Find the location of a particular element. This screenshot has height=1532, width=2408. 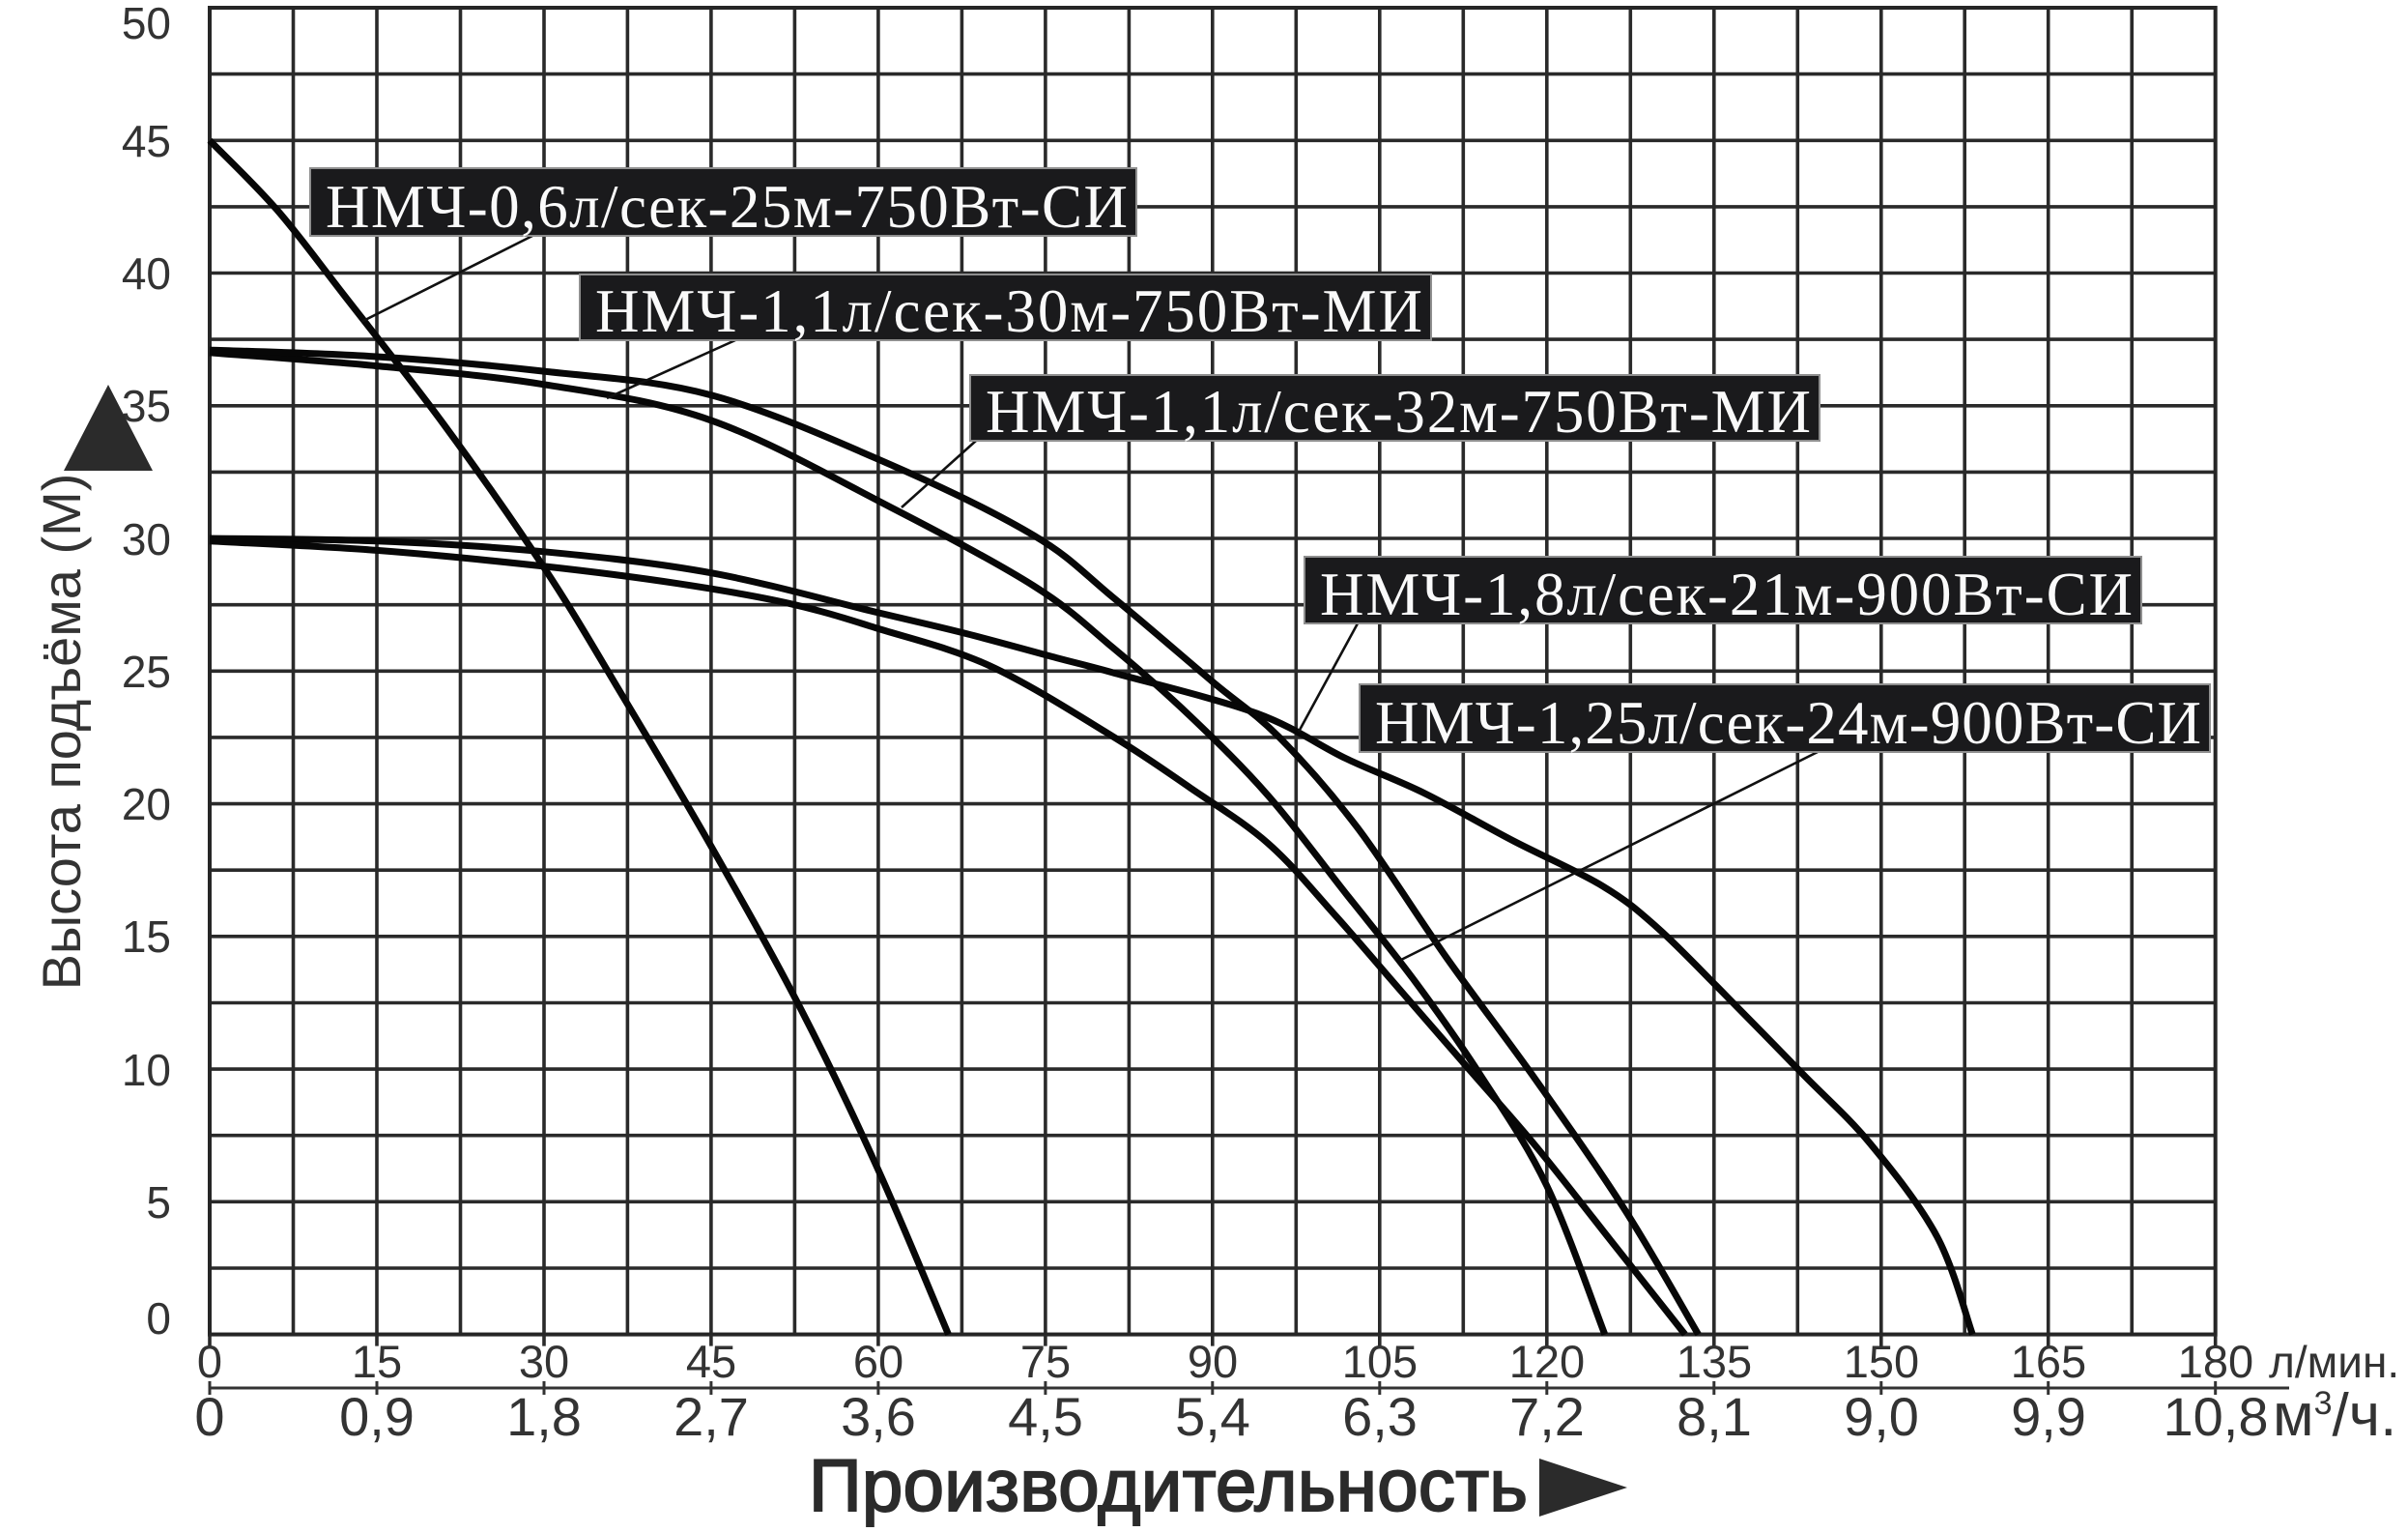

svg-text: 0,9 is located at coordinates (377, 1416).